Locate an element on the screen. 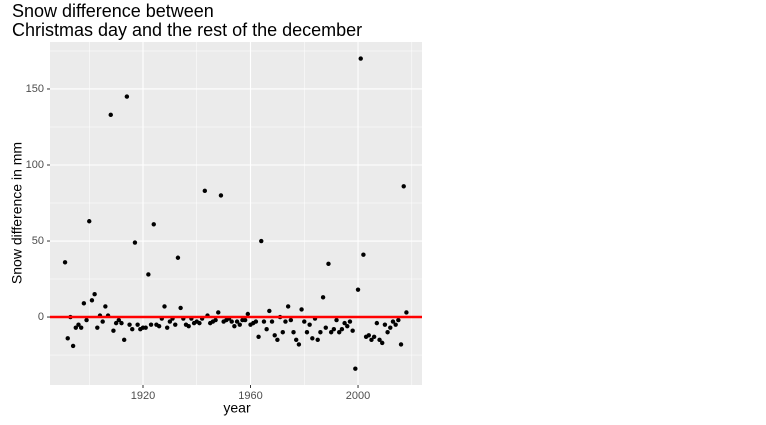  y-tick-label: 50 is located at coordinates (38, 241).